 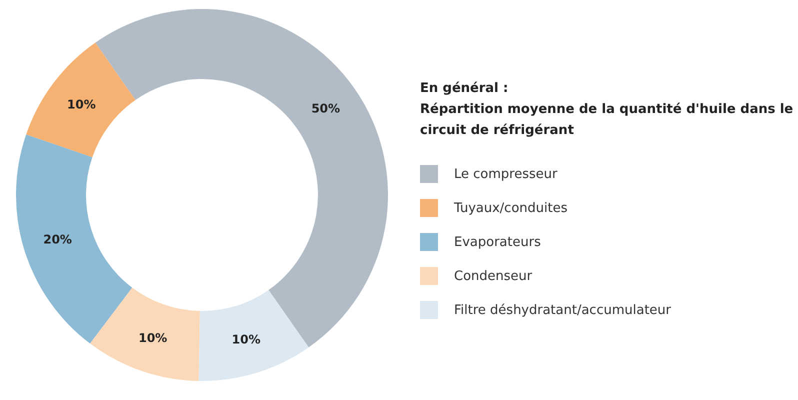 I want to click on legend-label: Le compresseur, so click(x=506, y=174).